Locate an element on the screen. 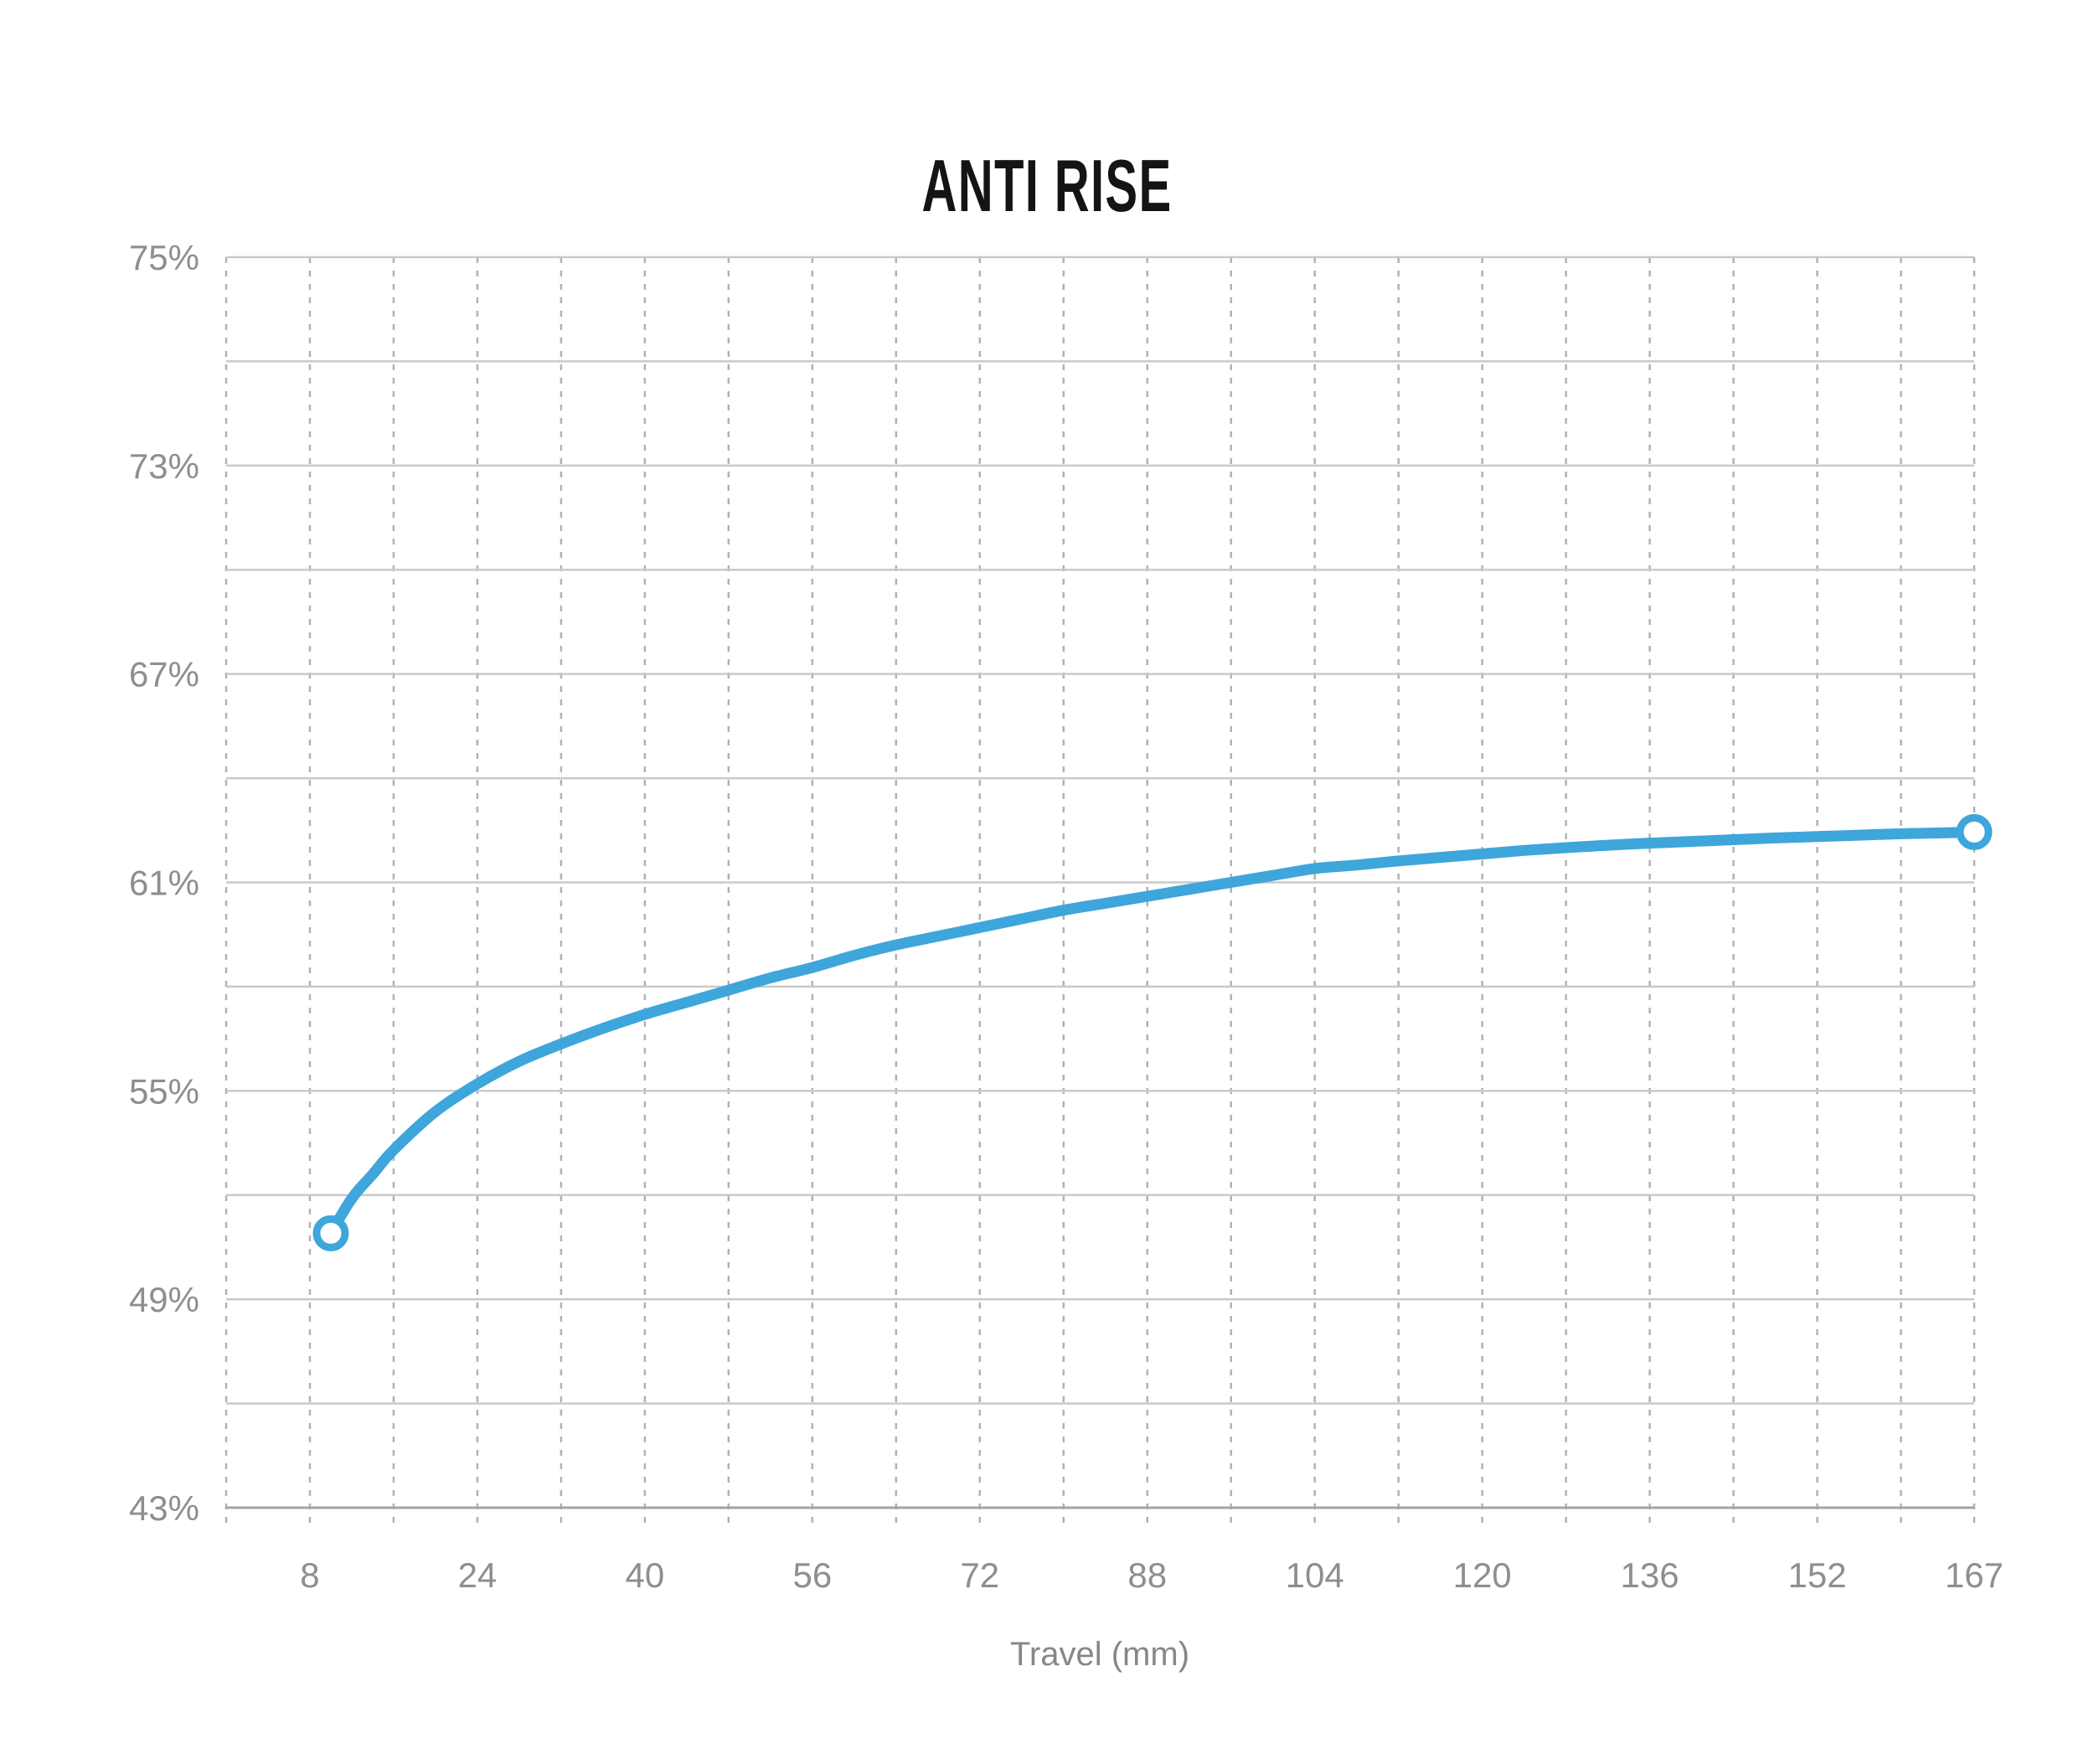 Image resolution: width=2094 pixels, height=1764 pixels. y-tick-label: 73% is located at coordinates (164, 466).